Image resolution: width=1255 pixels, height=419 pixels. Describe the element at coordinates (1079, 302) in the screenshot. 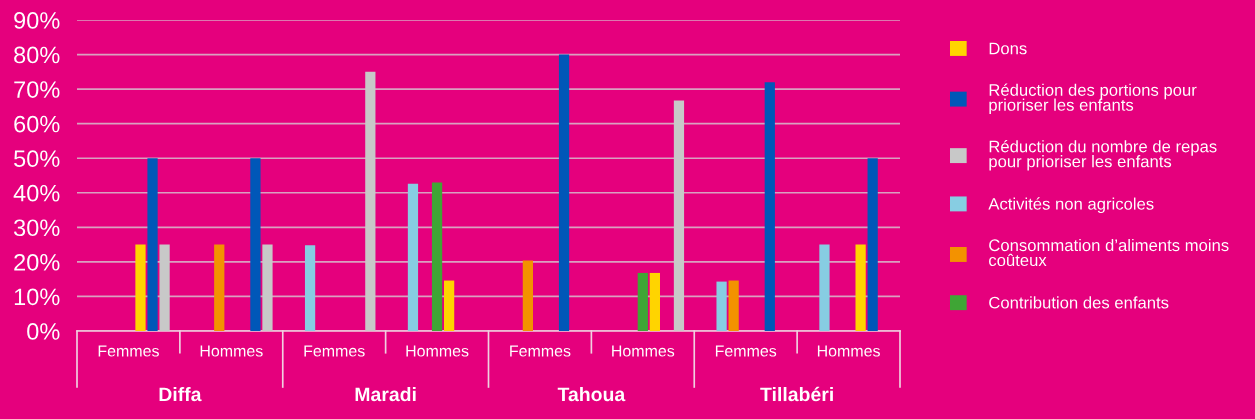

I see `legend-label: Contribution des enfants` at that location.